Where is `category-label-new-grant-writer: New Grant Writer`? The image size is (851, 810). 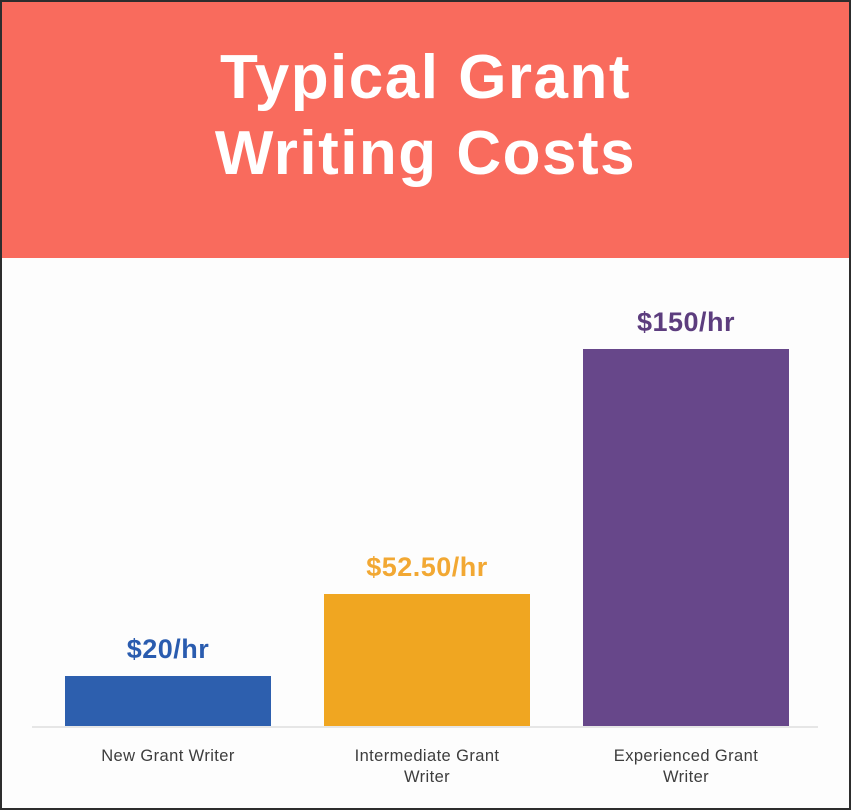
category-label-new-grant-writer: New Grant Writer is located at coordinates (168, 756).